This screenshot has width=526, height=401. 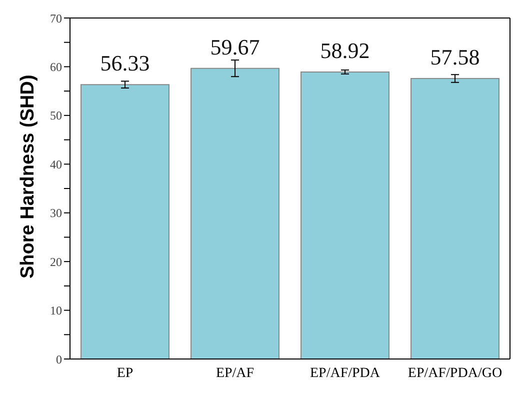 What do you see at coordinates (235, 47) in the screenshot?
I see `data-label: 59.67` at bounding box center [235, 47].